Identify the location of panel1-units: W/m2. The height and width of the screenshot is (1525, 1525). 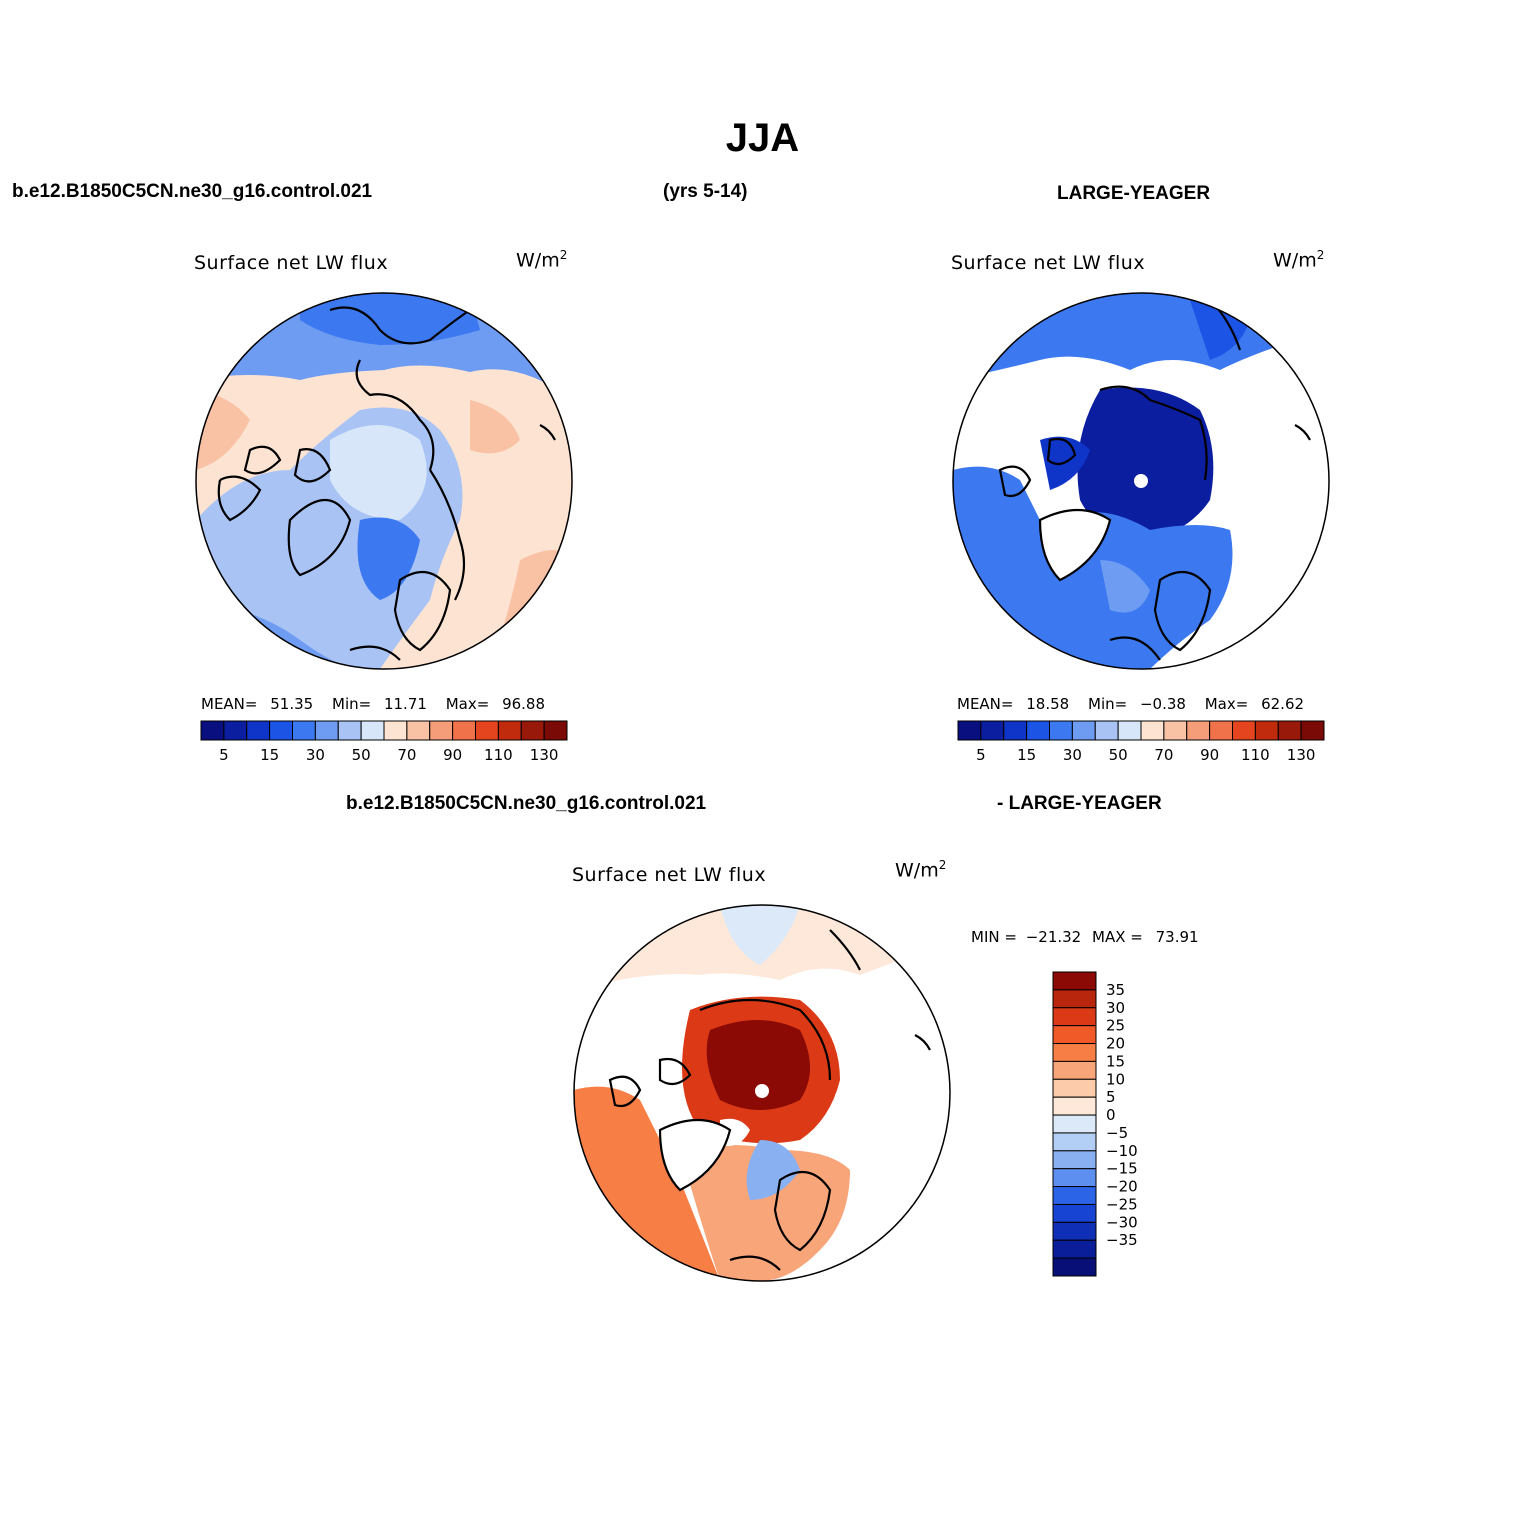
(542, 260).